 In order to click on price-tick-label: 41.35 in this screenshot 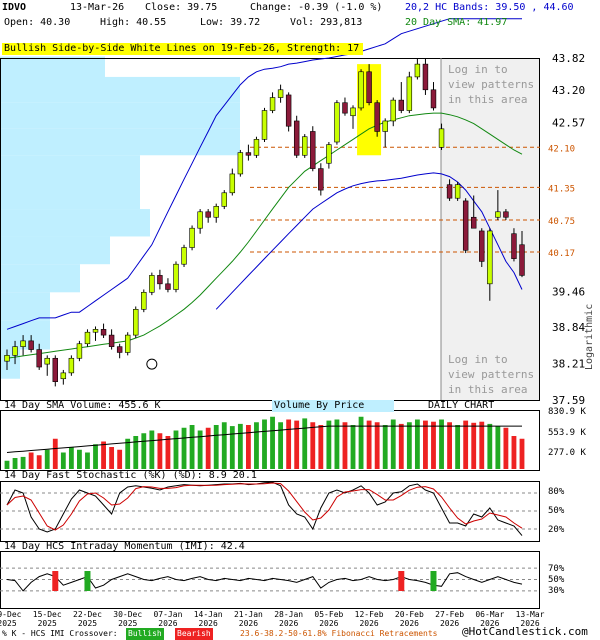, I will do `click(561, 189)`.